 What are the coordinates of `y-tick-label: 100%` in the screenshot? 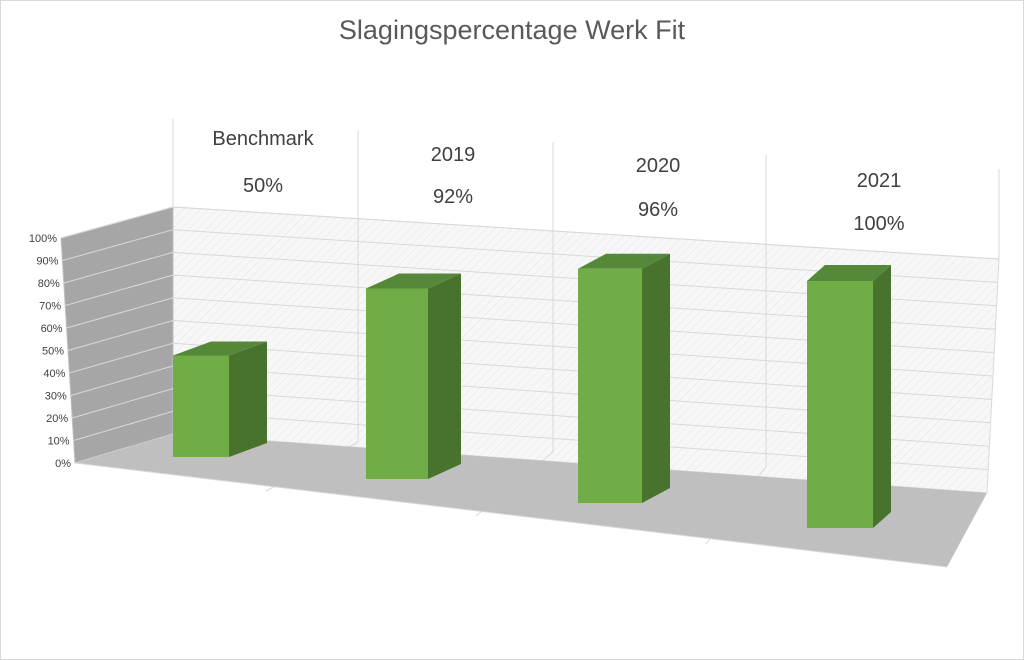 It's located at (43, 239).